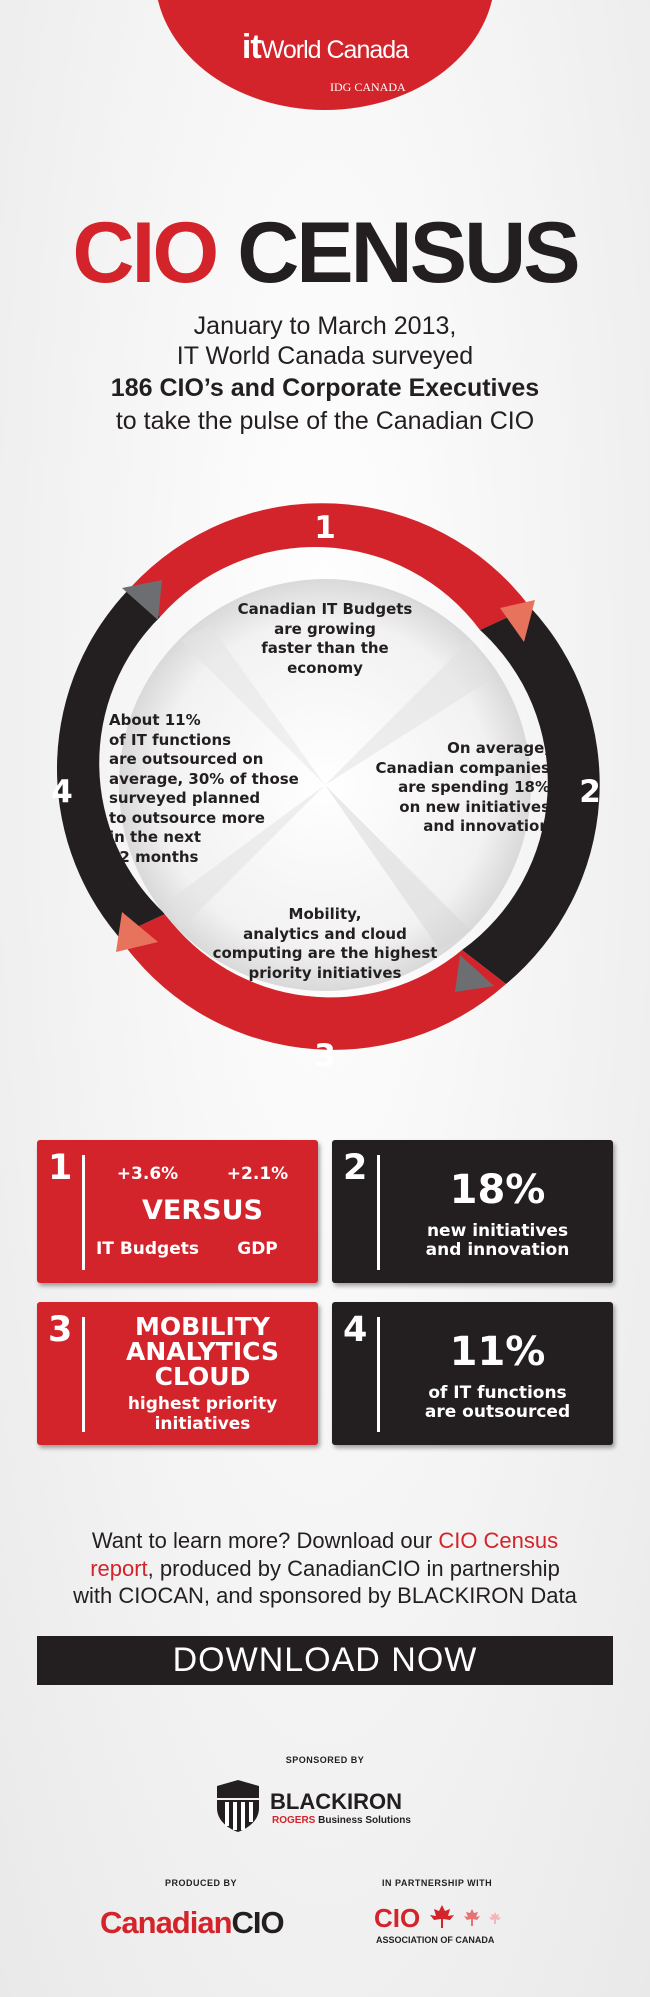 The width and height of the screenshot is (650, 1997). What do you see at coordinates (325, 1660) in the screenshot?
I see `download-now-button: DOWNLOAD NOW` at bounding box center [325, 1660].